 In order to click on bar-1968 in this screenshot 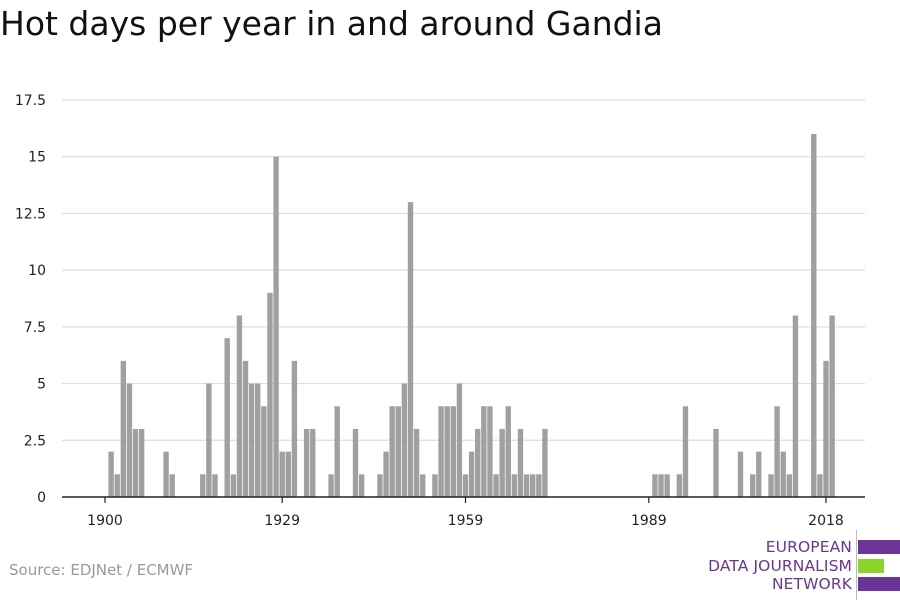, I will do `click(520, 462)`.